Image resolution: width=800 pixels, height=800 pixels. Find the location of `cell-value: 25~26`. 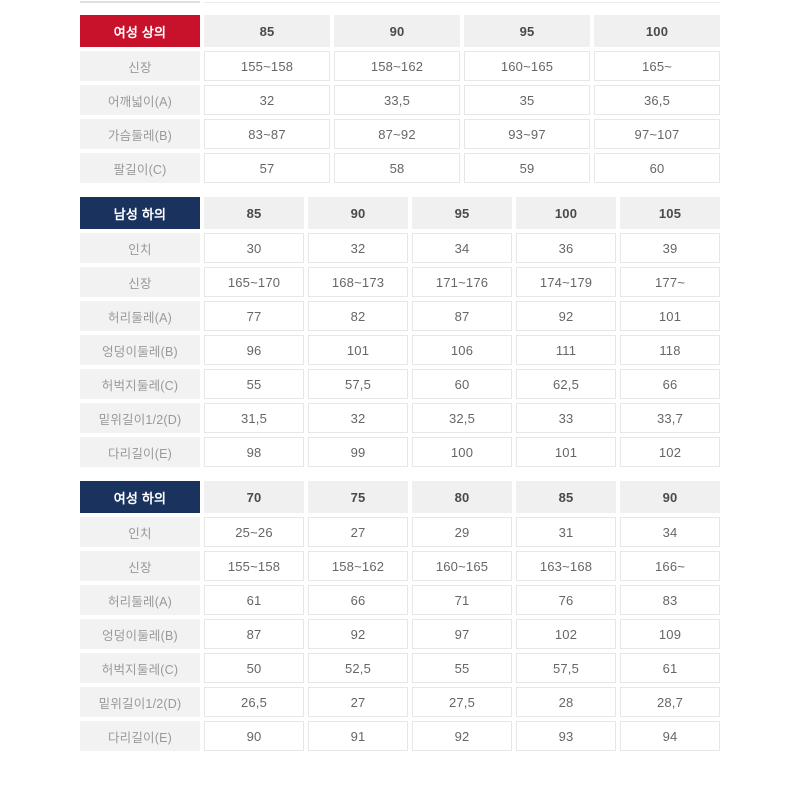

cell-value: 25~26 is located at coordinates (254, 532).